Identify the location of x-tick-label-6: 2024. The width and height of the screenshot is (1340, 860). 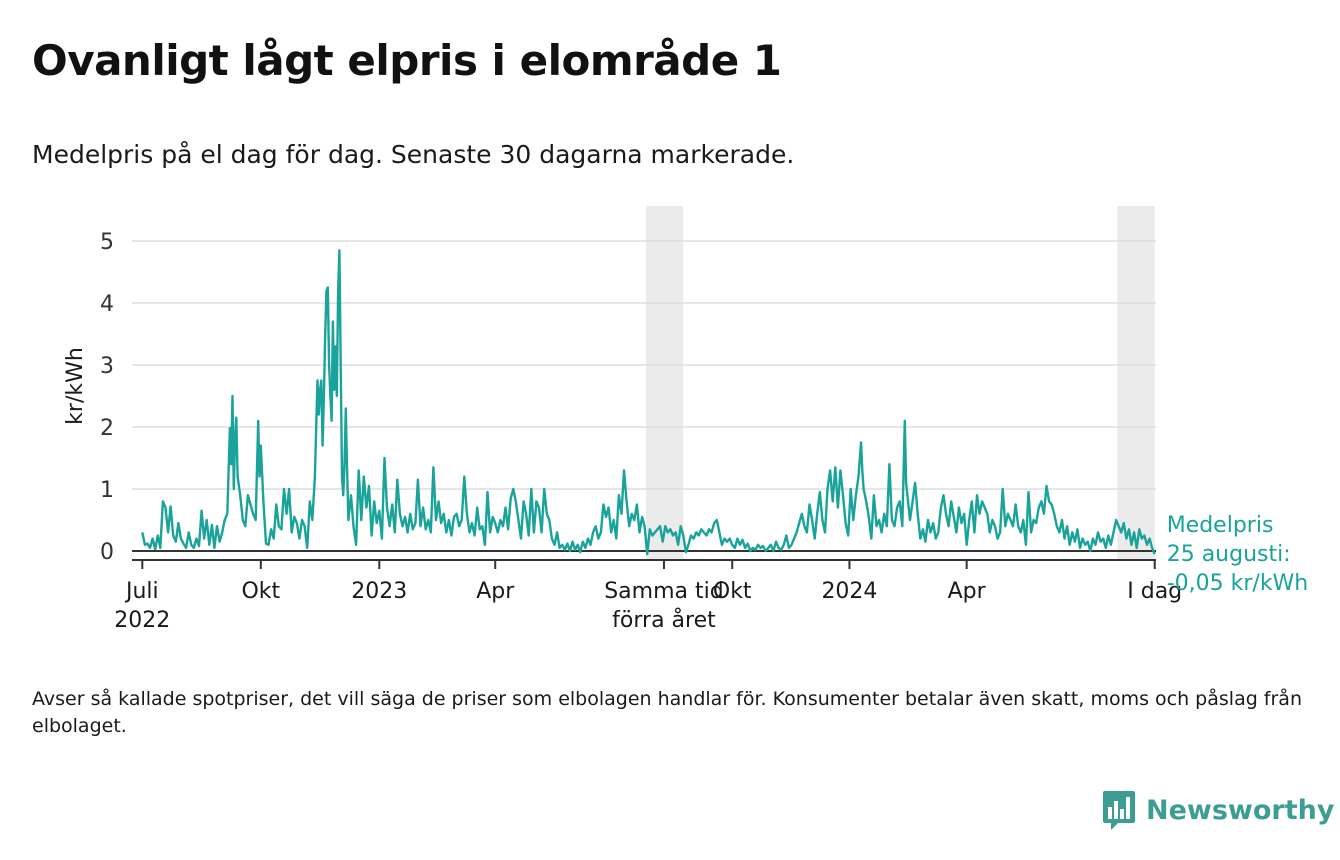
(849, 591).